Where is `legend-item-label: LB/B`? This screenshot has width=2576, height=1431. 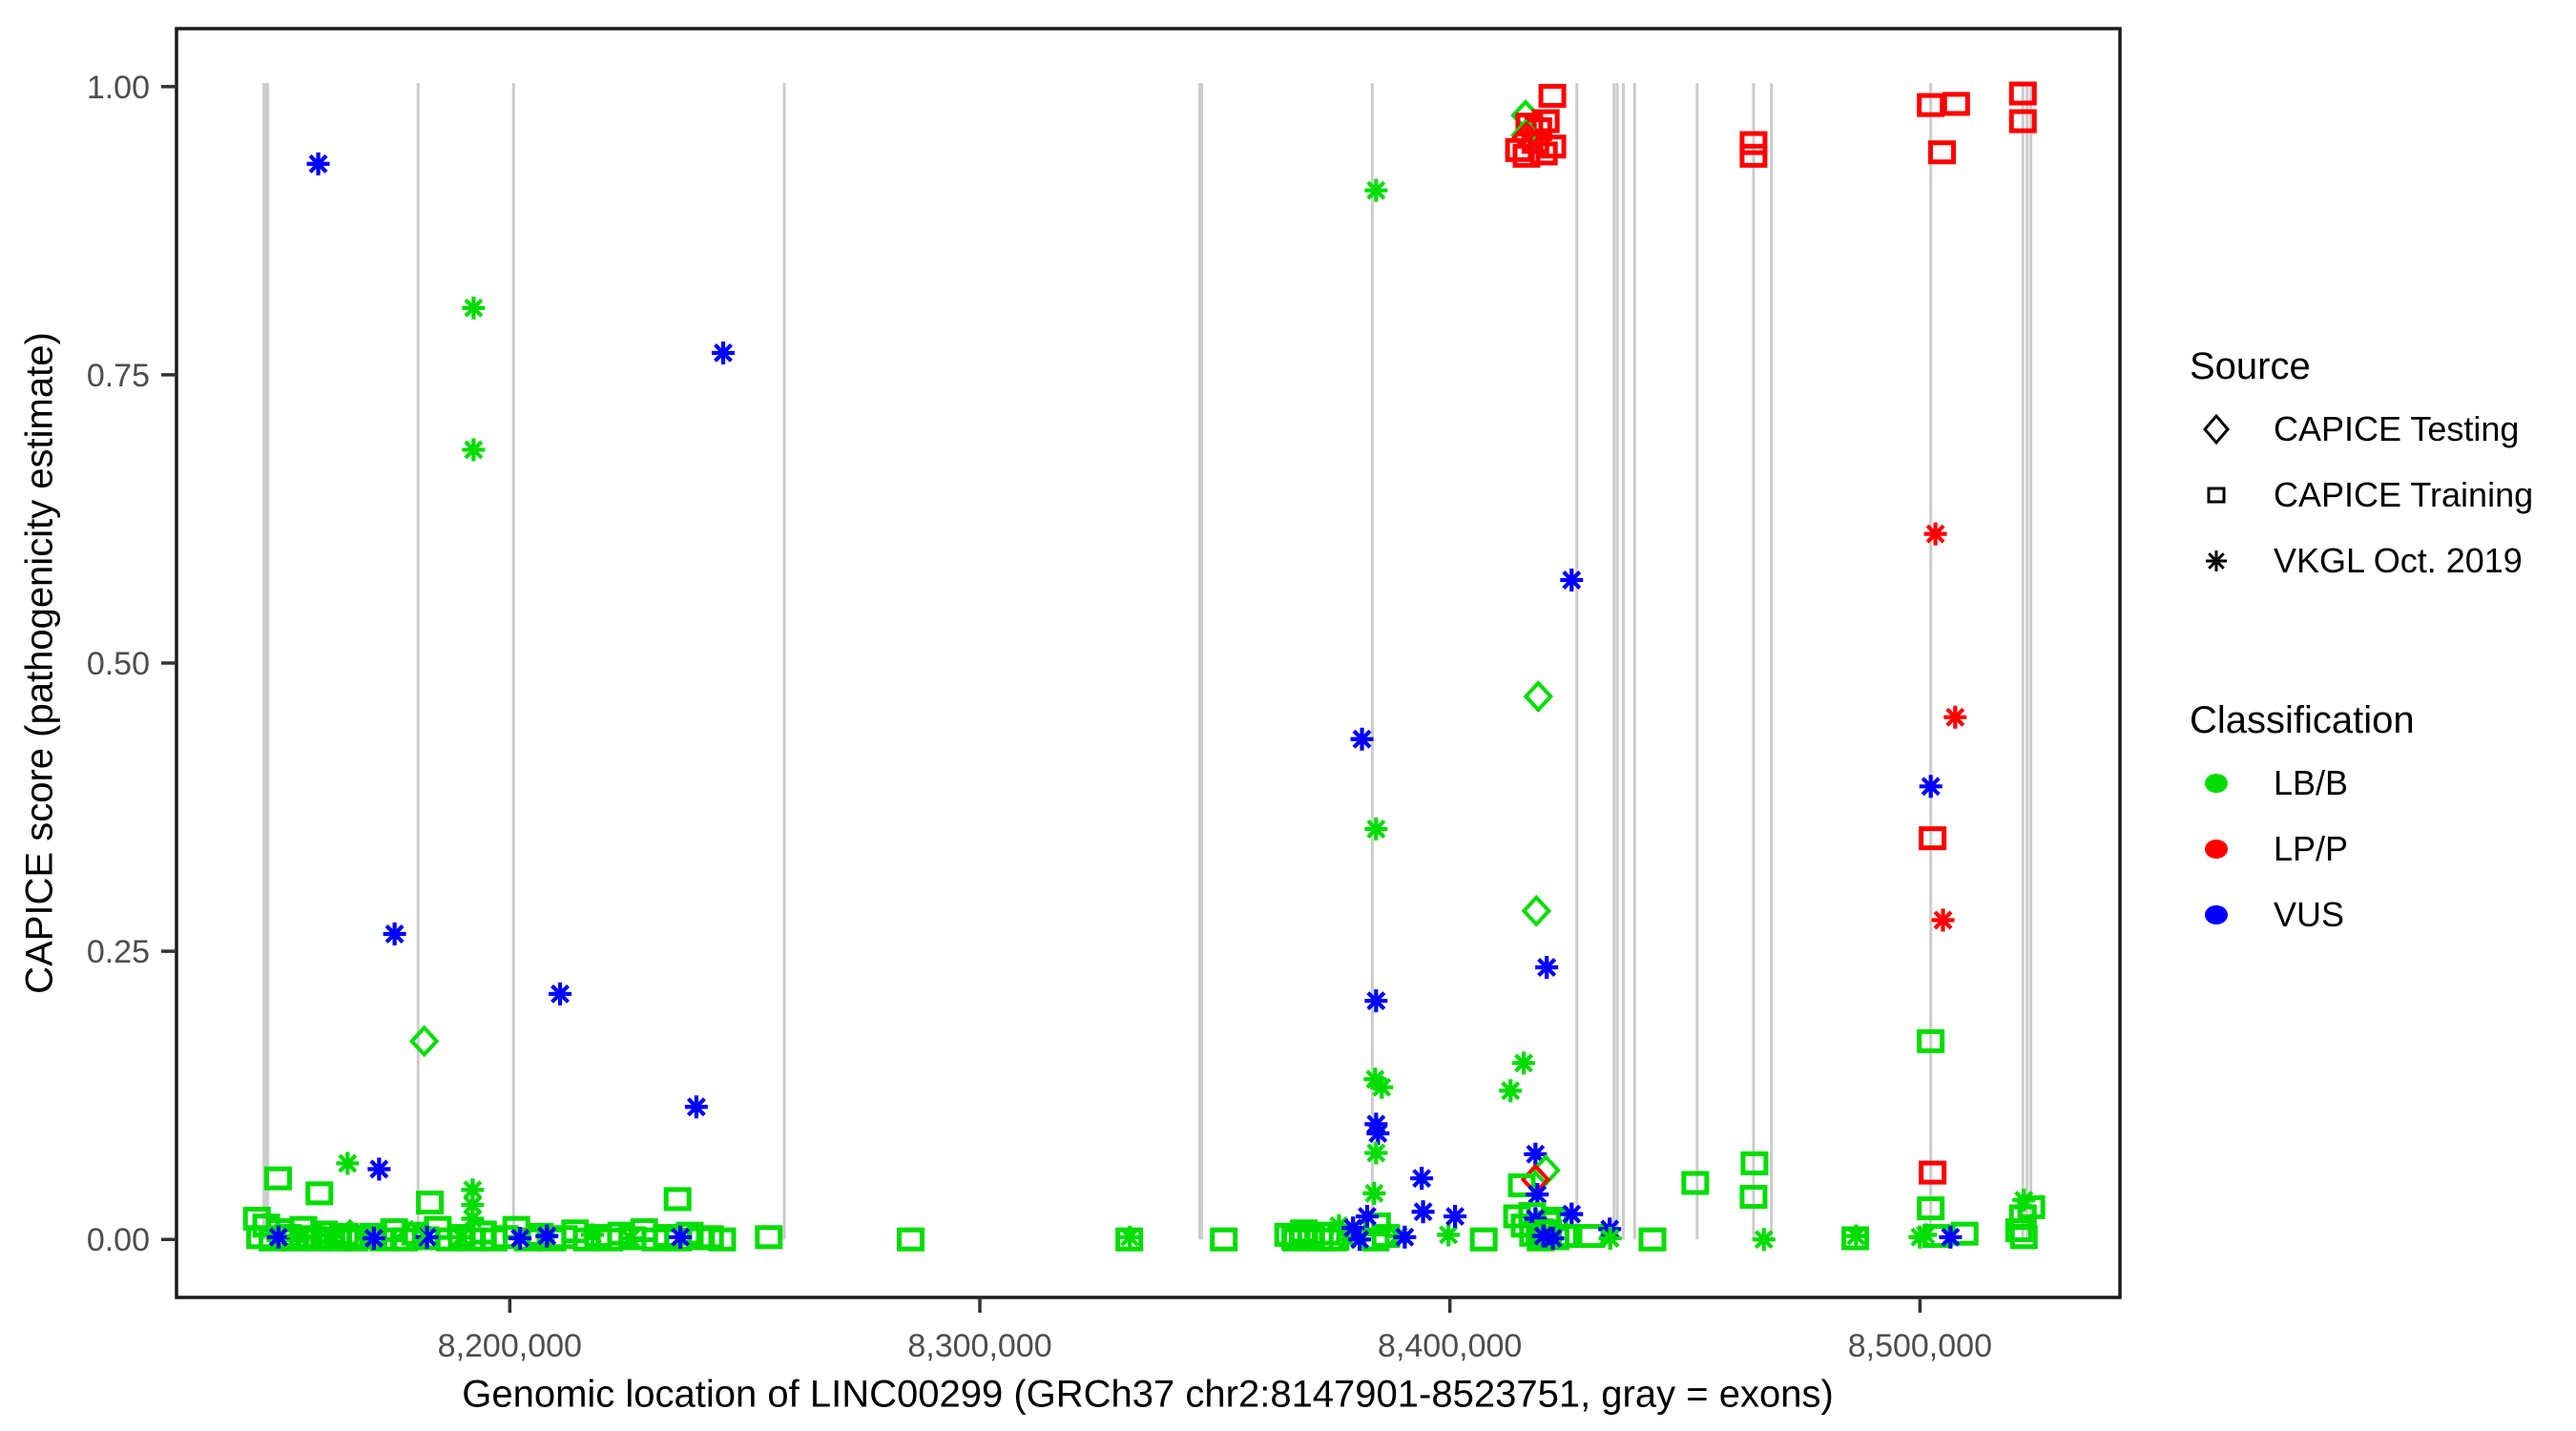
legend-item-label: LB/B is located at coordinates (2311, 782).